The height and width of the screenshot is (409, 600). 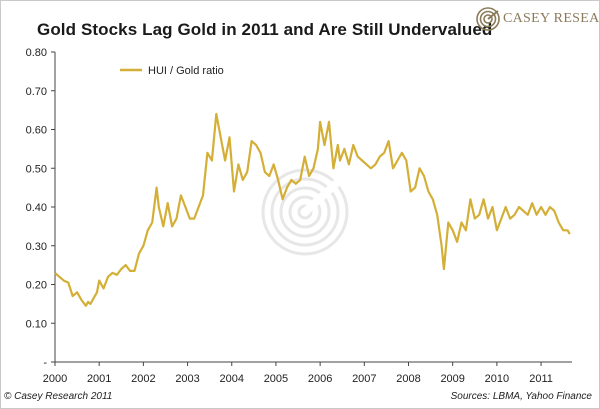 What do you see at coordinates (45, 363) in the screenshot?
I see `y-tick-label: -` at bounding box center [45, 363].